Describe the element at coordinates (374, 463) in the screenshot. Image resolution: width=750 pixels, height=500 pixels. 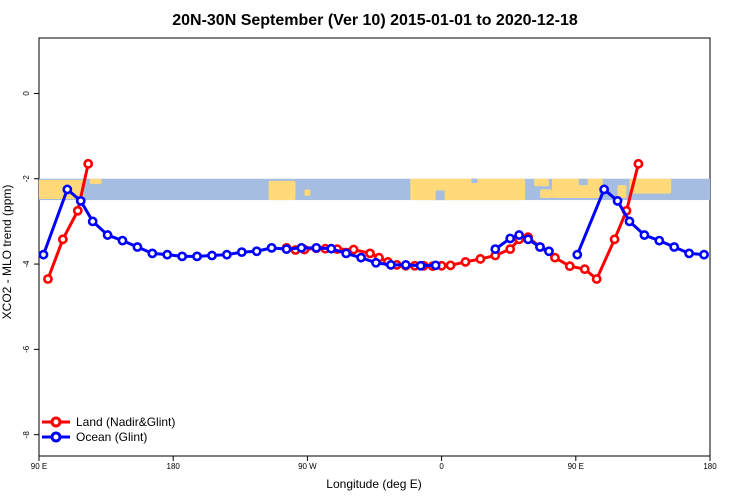
I see `x-axis: 90 E 180 90 W 0 90 E 180` at that location.